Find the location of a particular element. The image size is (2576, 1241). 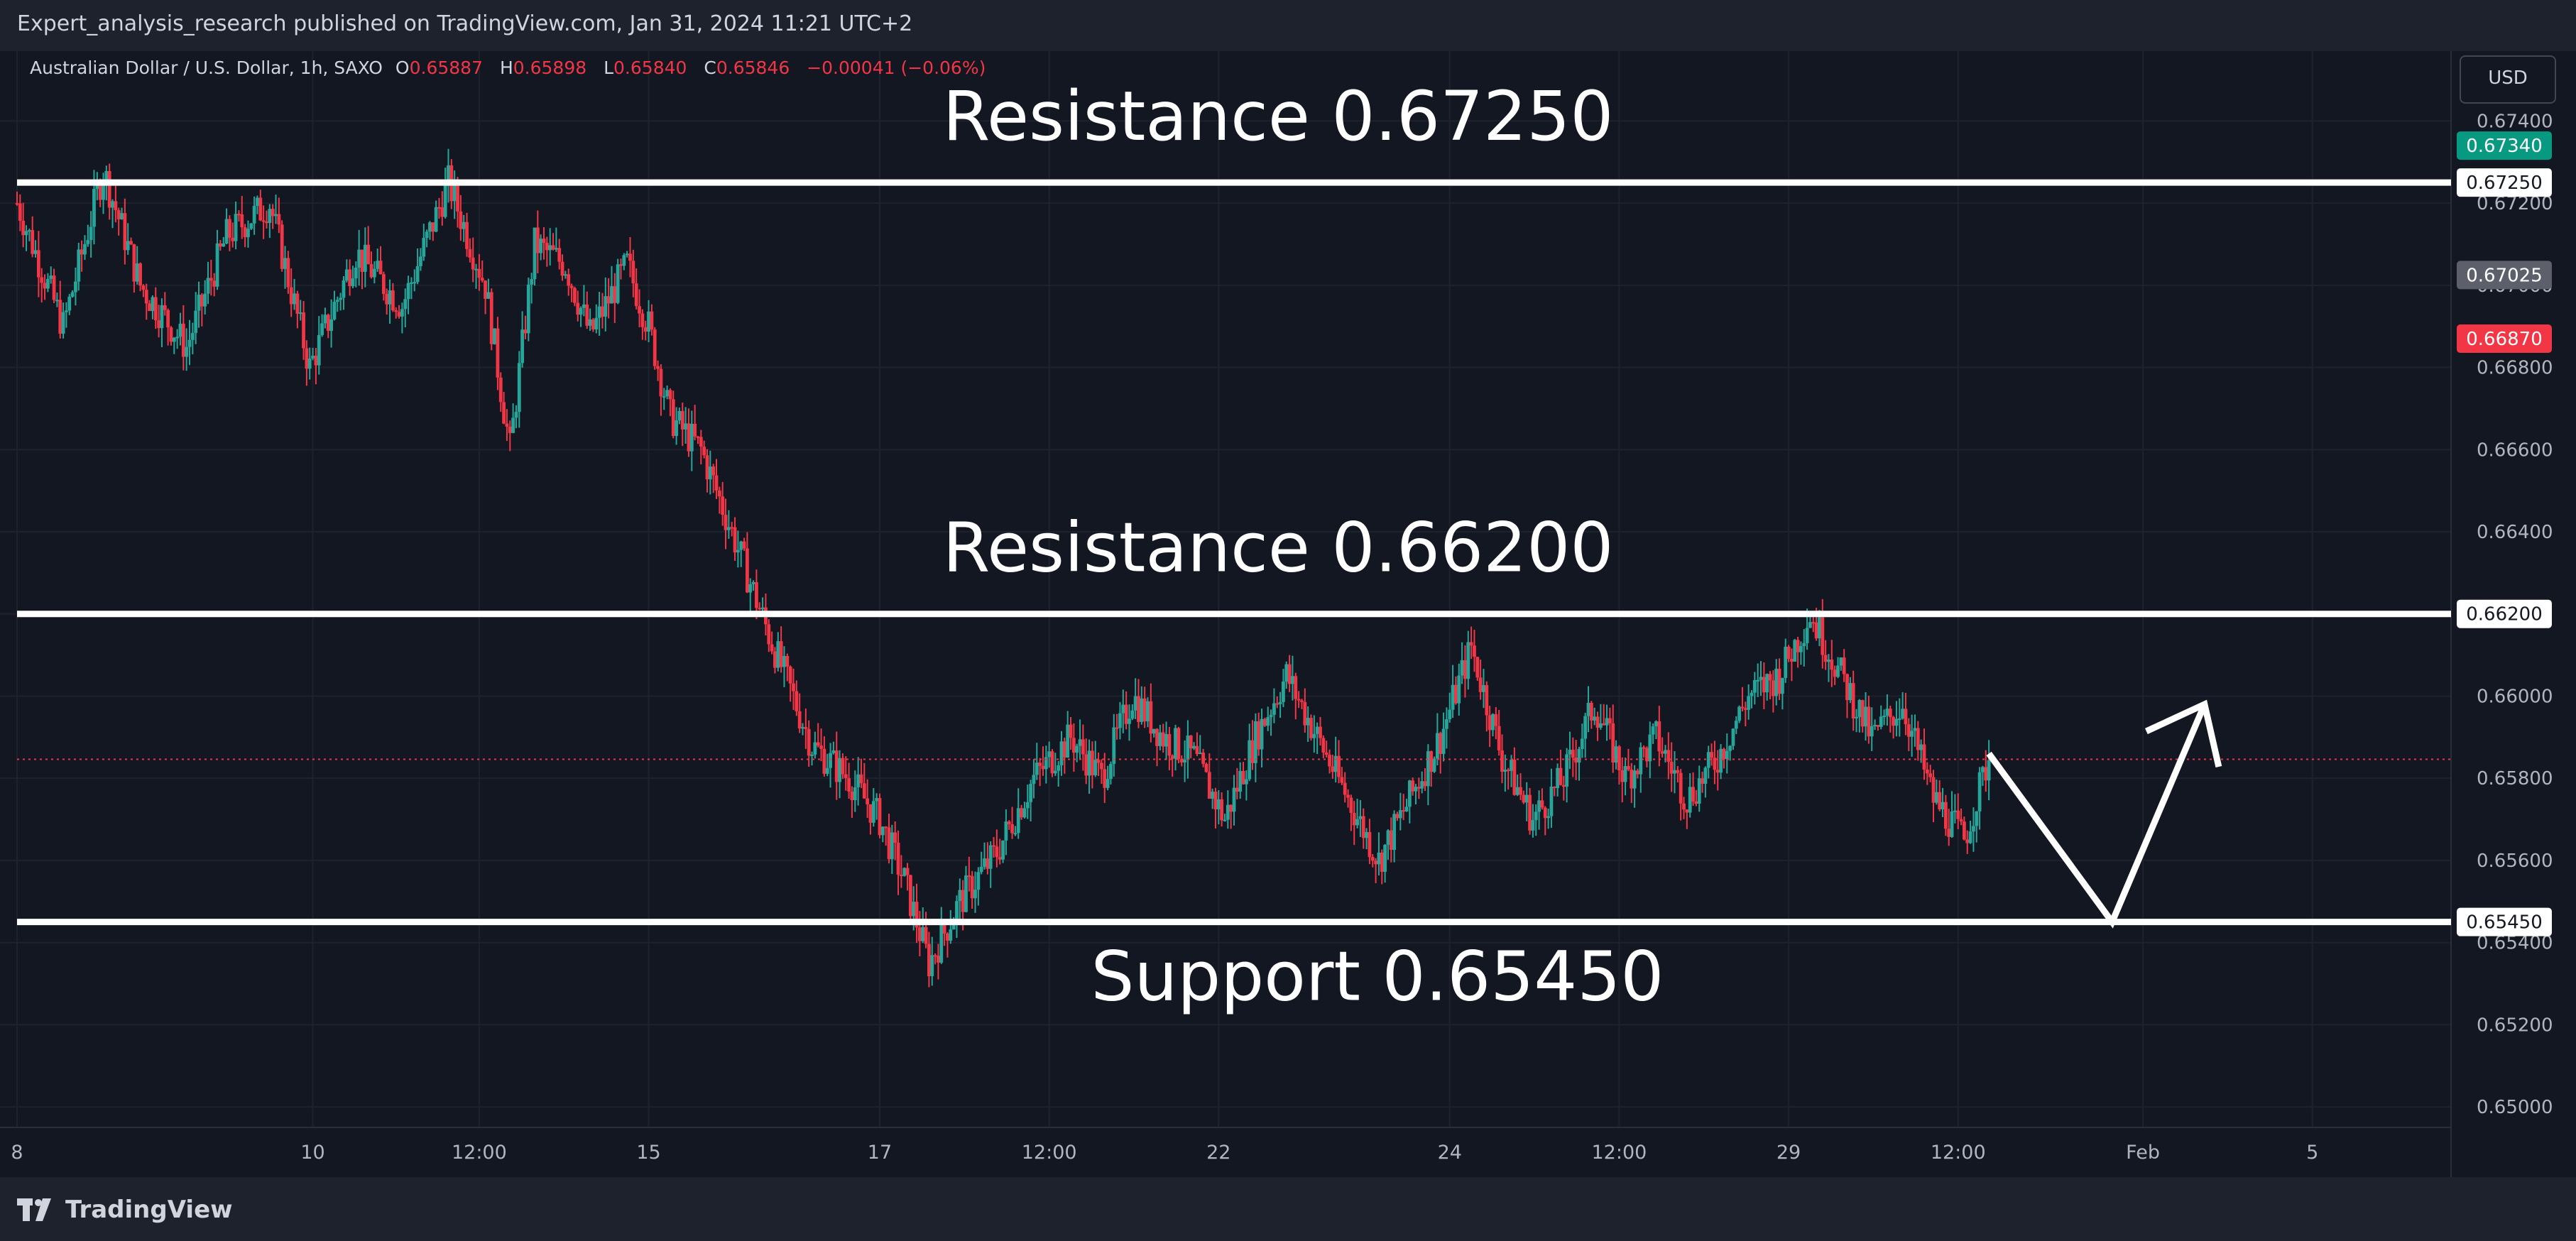

time-axis: 8 10 12:00 15 17 12:00 22 24 12:00 29 12:00 Feb 5 is located at coordinates (1164, 1153).